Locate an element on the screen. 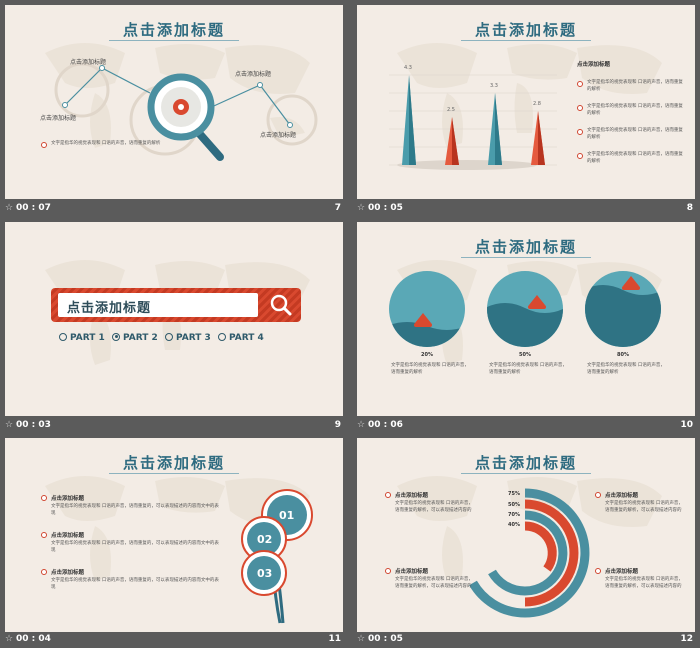 Image resolution: width=700 pixels, height=648 pixels. water-level-circles is located at coordinates (525, 309).